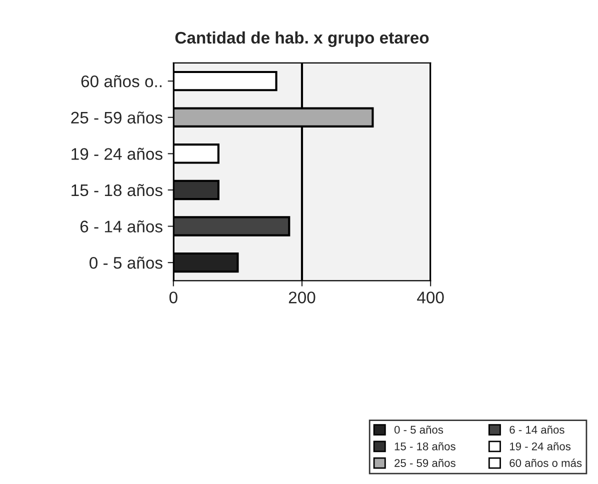 This screenshot has width=598, height=484. Describe the element at coordinates (419, 430) in the screenshot. I see `legend-label: 0 - 5 años` at that location.